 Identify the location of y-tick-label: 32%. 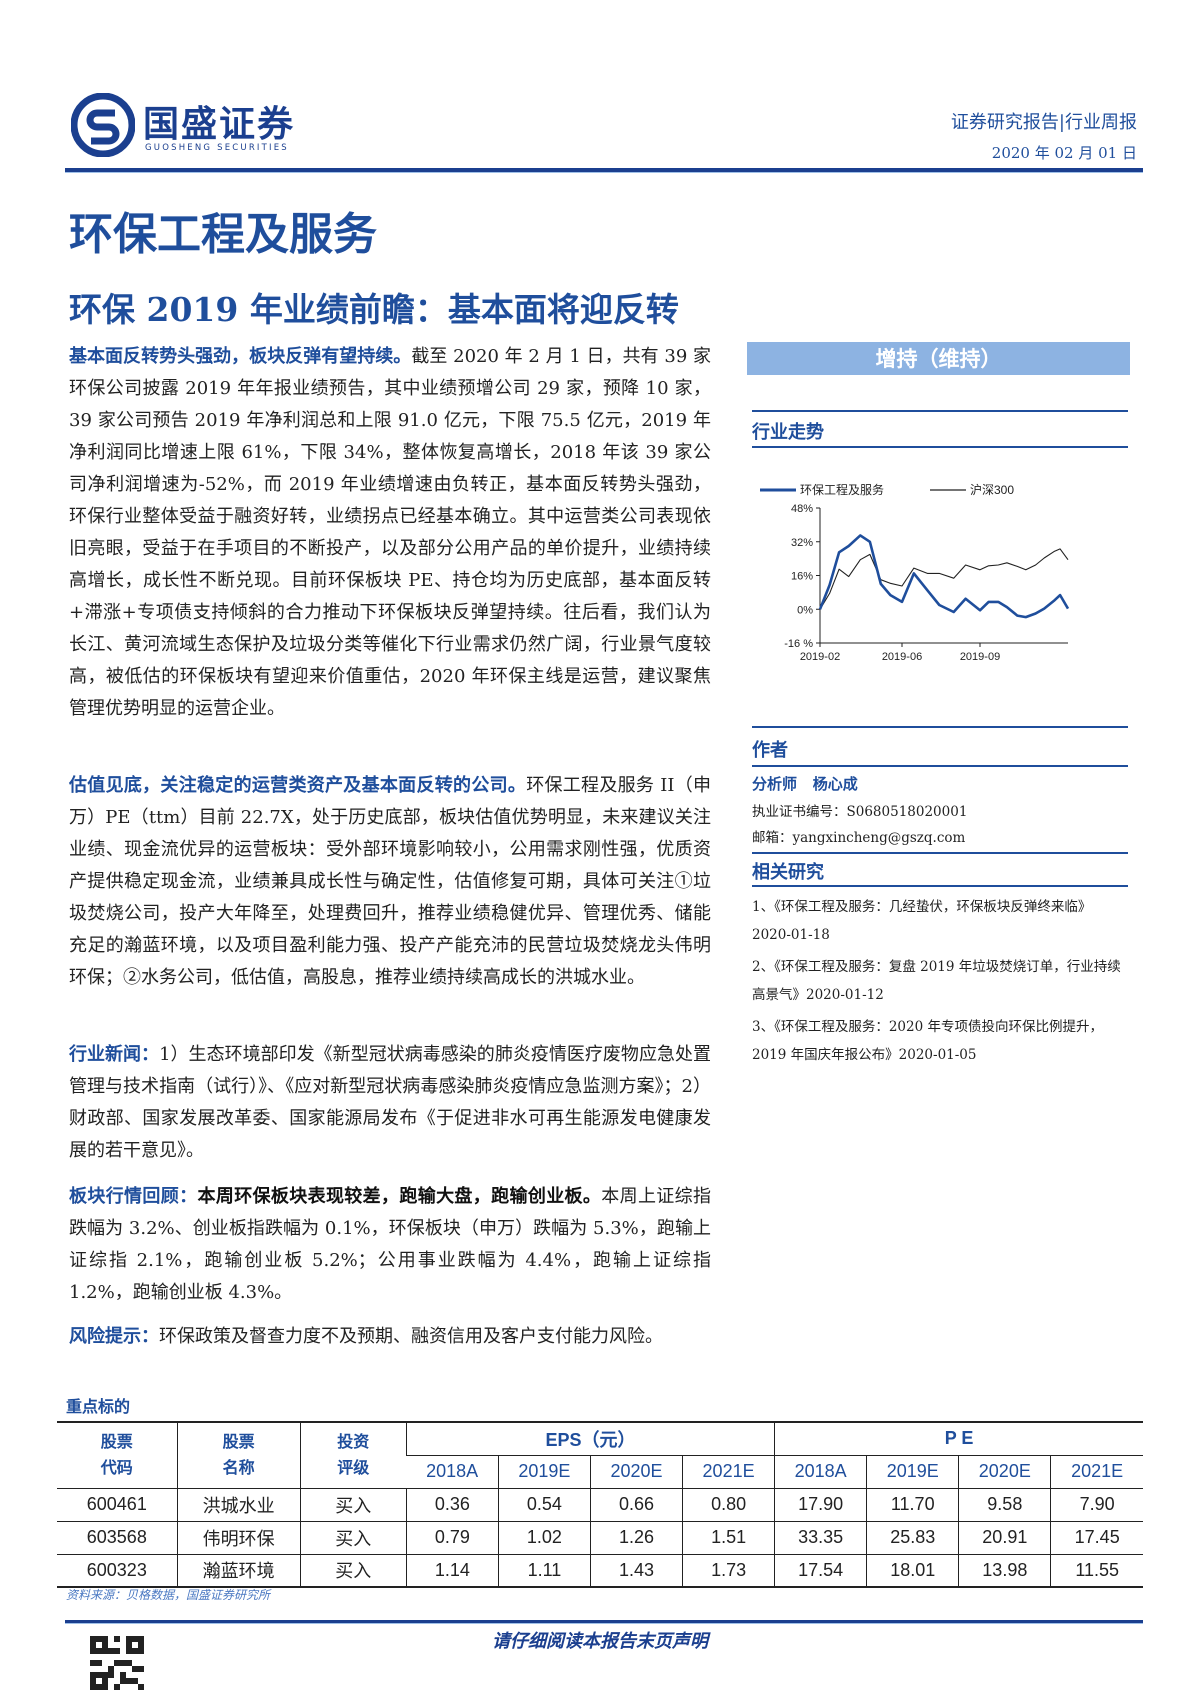
(802, 543).